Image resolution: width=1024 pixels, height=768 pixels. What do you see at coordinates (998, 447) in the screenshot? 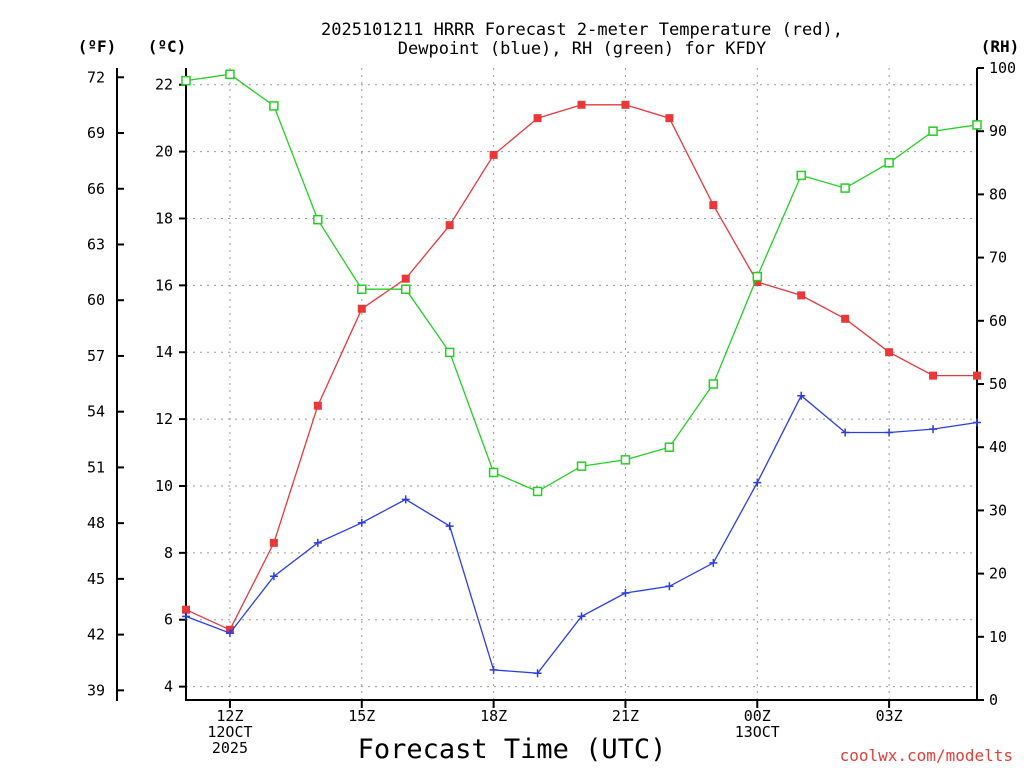
I see `rh-tick-label: 40` at bounding box center [998, 447].